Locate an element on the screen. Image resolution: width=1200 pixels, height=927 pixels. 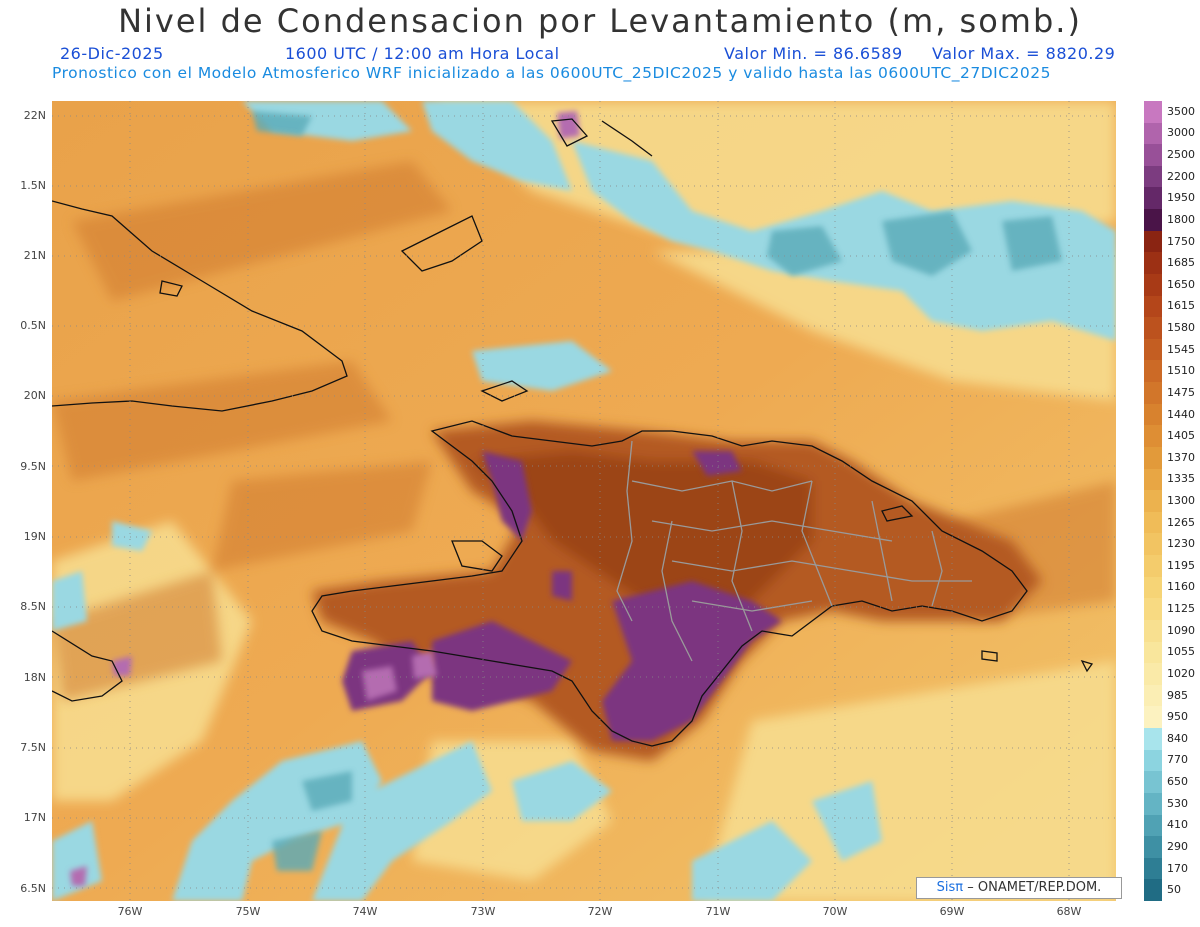
legend-value: 2500 is located at coordinates (1181, 155).